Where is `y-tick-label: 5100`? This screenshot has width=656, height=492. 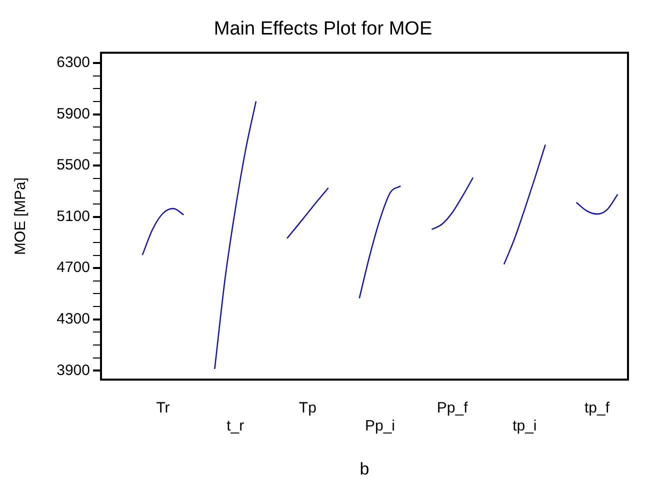 y-tick-label: 5100 is located at coordinates (73, 216).